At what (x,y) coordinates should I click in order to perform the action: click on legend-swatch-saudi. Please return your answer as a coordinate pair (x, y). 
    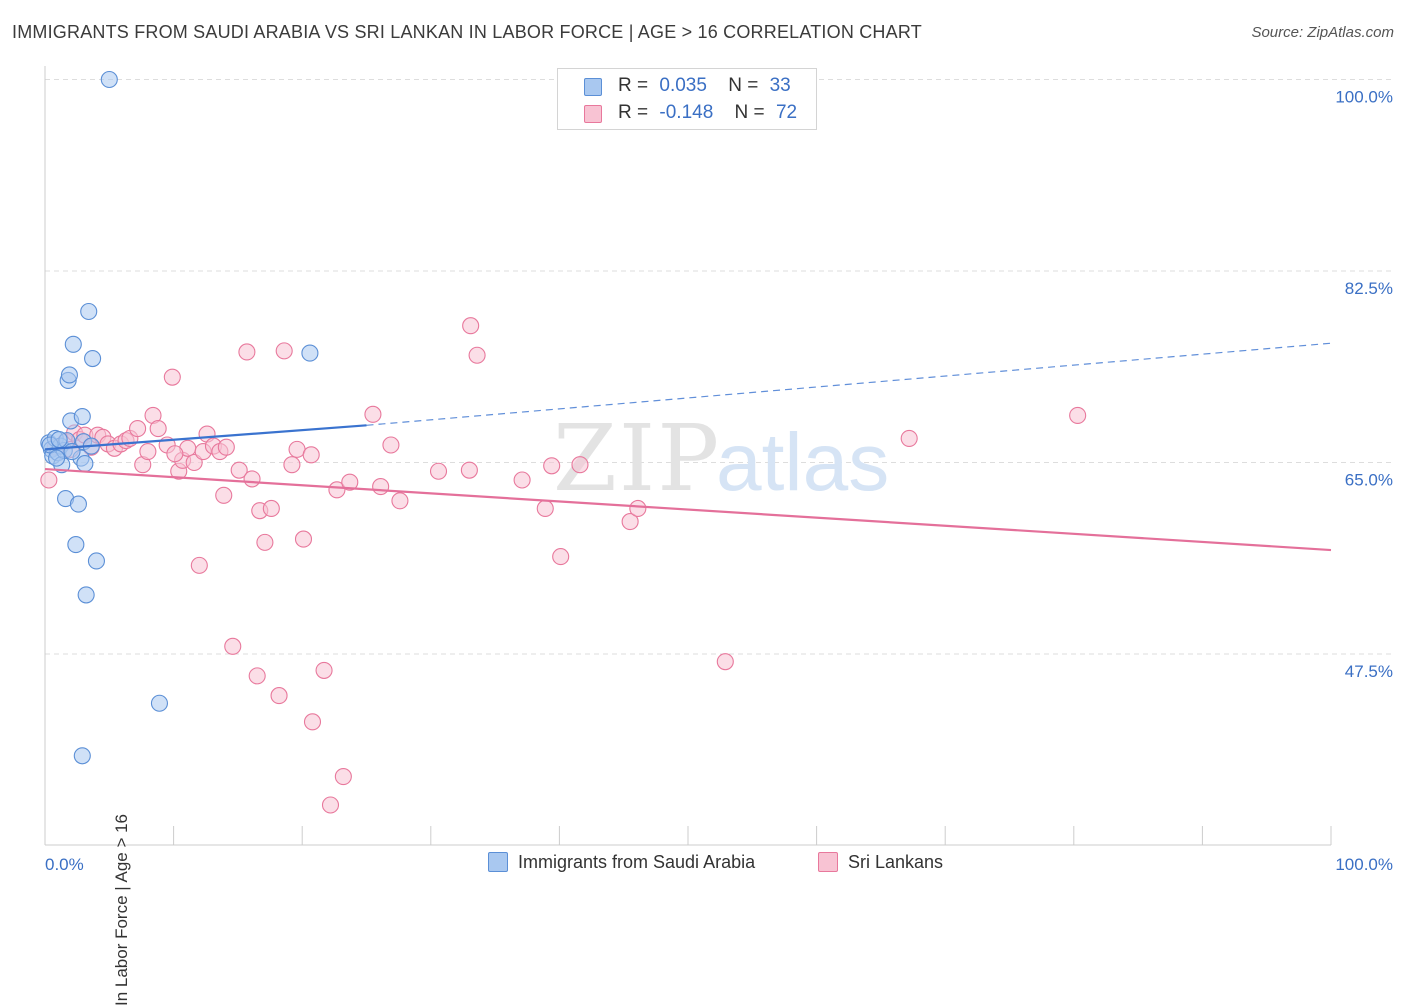
    Looking at the image, I should click on (593, 87).